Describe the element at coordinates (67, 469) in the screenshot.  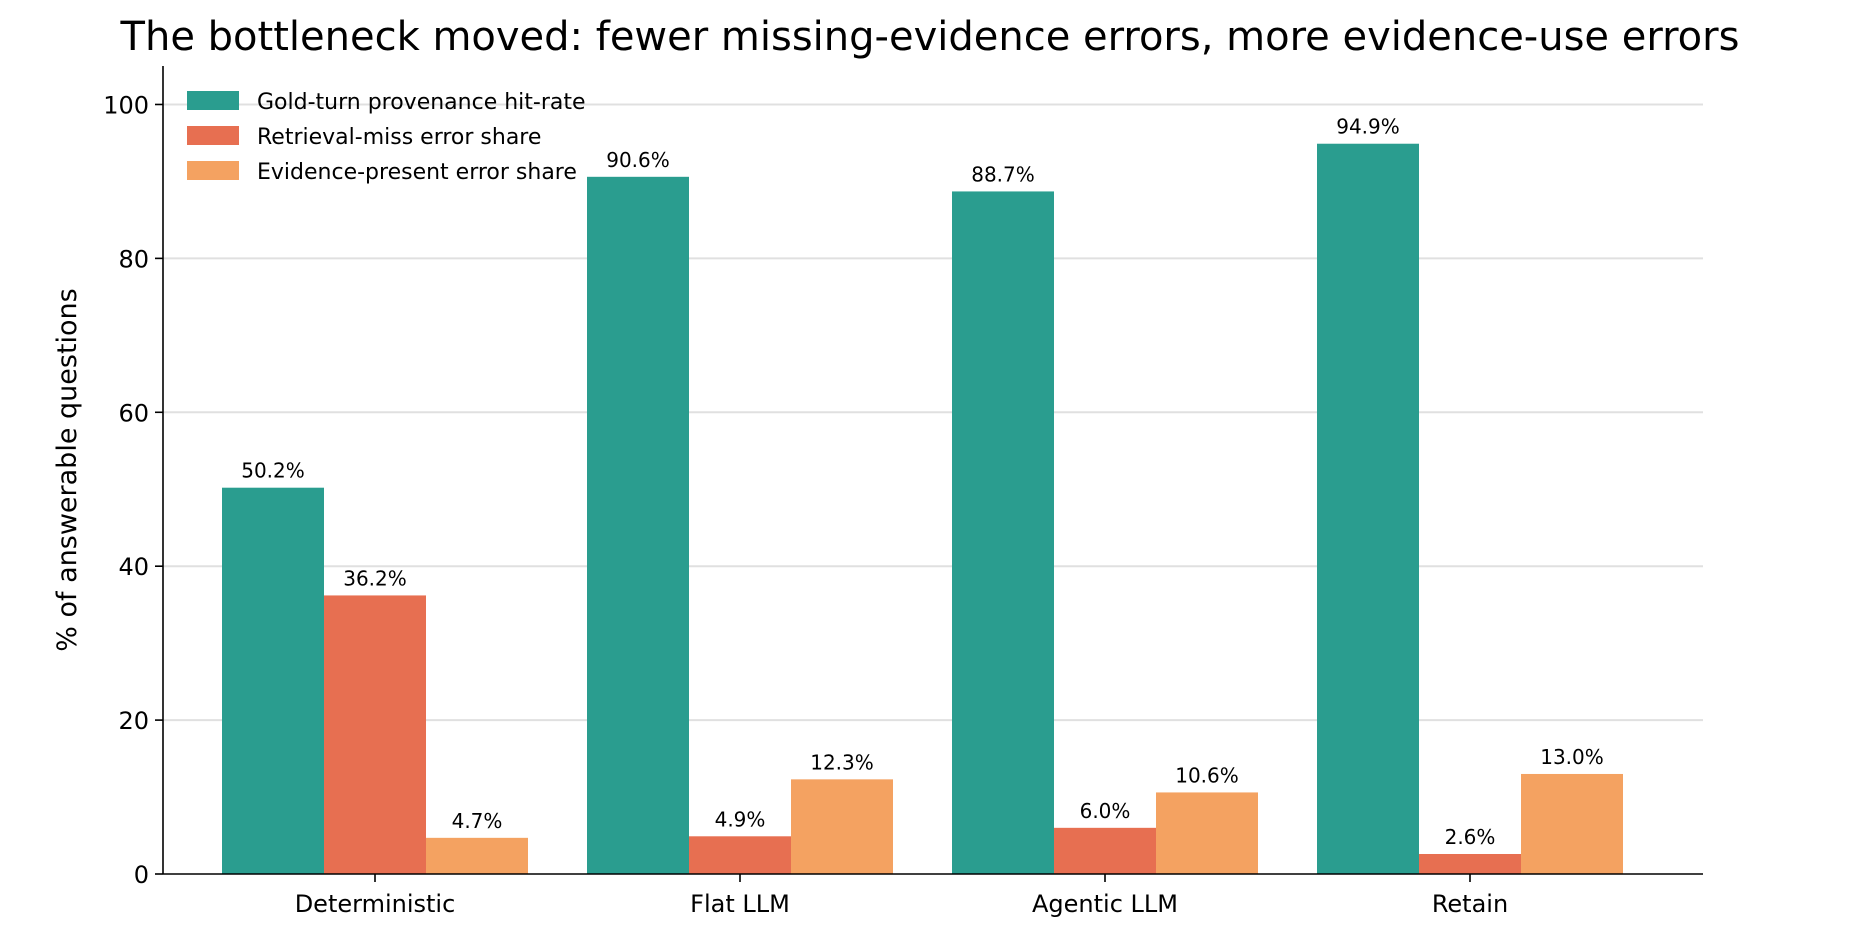
I see `y-axis-label: % of answerable questions` at that location.